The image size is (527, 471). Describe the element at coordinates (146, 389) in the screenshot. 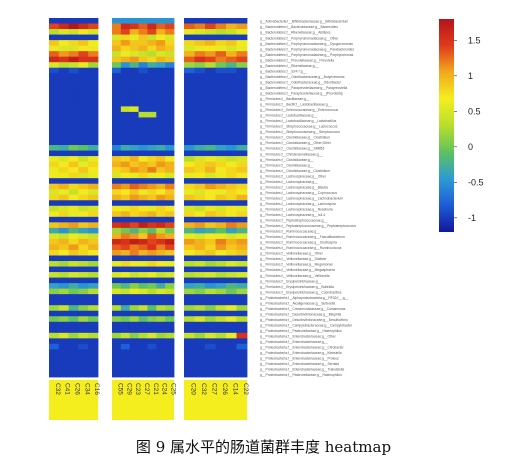

I see `column-label: C27` at that location.